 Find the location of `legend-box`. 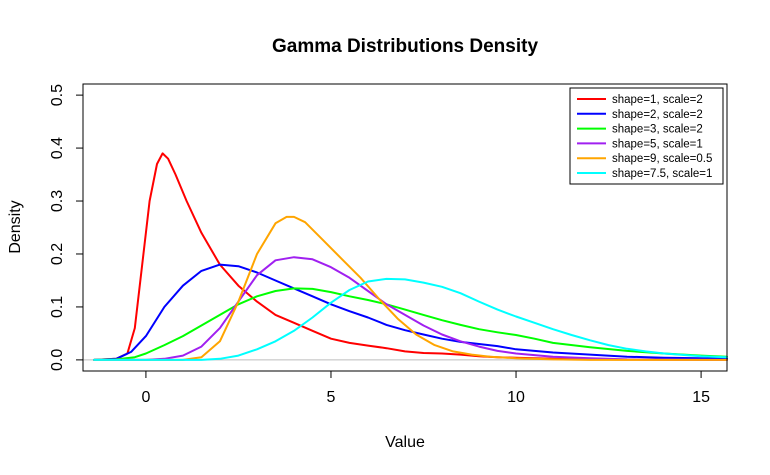

legend-box is located at coordinates (646, 136).